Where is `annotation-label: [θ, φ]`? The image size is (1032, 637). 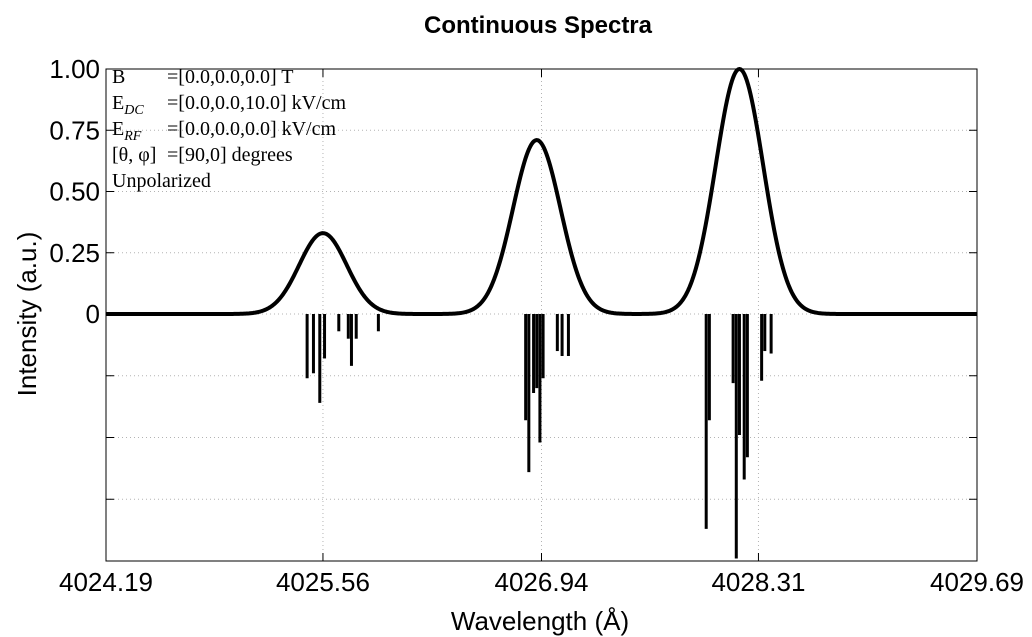
annotation-label: [θ, φ] is located at coordinates (134, 155).